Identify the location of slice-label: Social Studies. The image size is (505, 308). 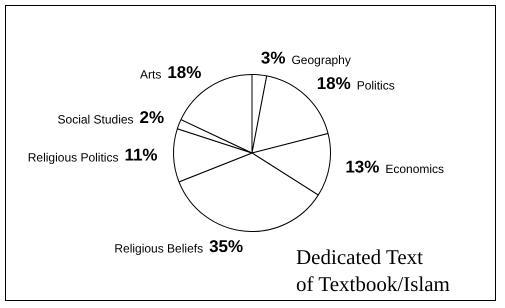
(96, 119).